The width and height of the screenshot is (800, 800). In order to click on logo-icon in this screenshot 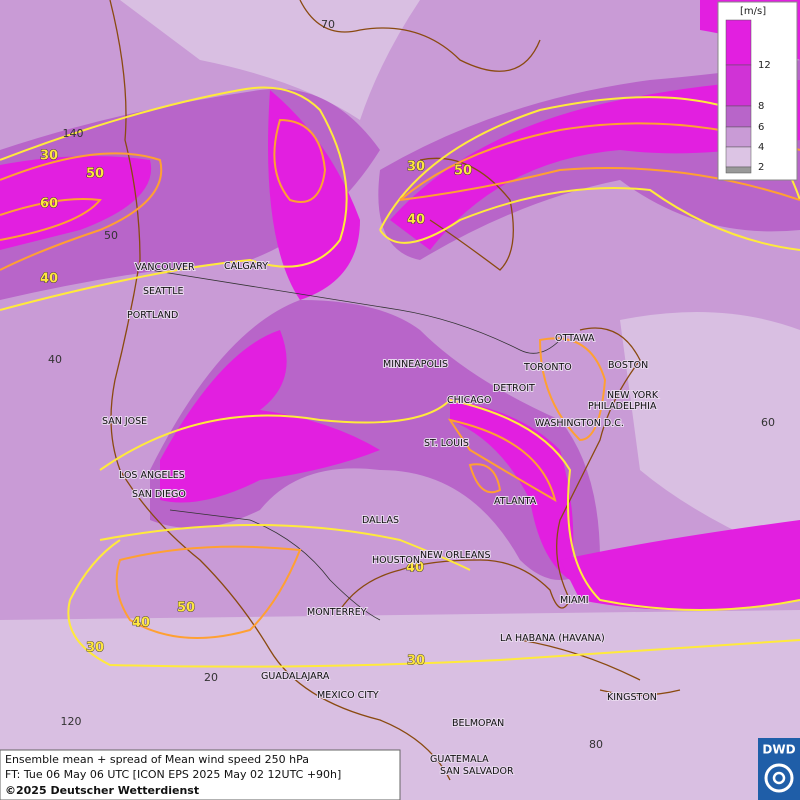, I will do `click(779, 778)`.